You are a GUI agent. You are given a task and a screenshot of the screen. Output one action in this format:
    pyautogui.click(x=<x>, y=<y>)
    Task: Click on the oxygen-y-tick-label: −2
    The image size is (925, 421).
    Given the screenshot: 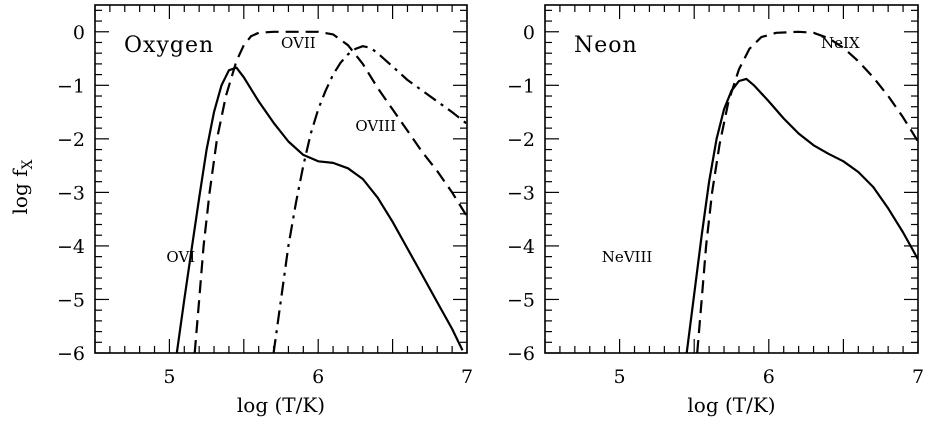 What is the action you would take?
    pyautogui.click(x=71, y=140)
    